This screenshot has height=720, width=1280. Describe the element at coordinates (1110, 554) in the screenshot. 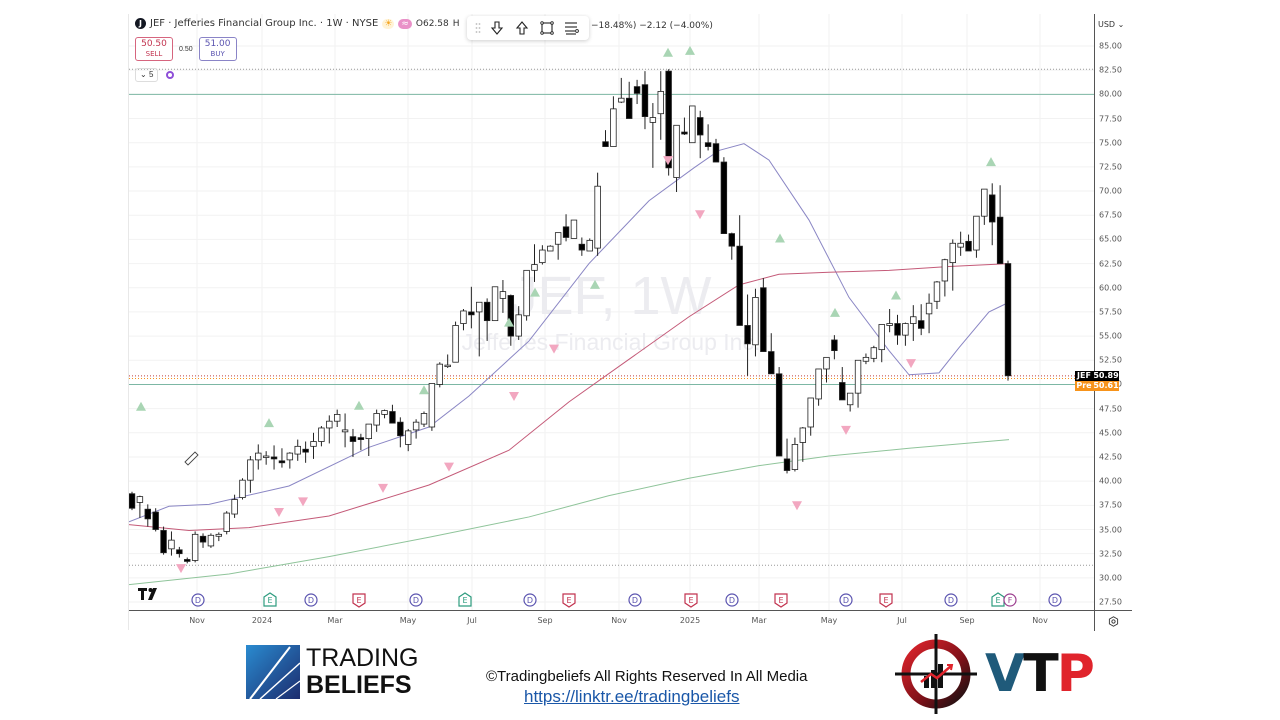

I see `price-tick: 32.50` at that location.